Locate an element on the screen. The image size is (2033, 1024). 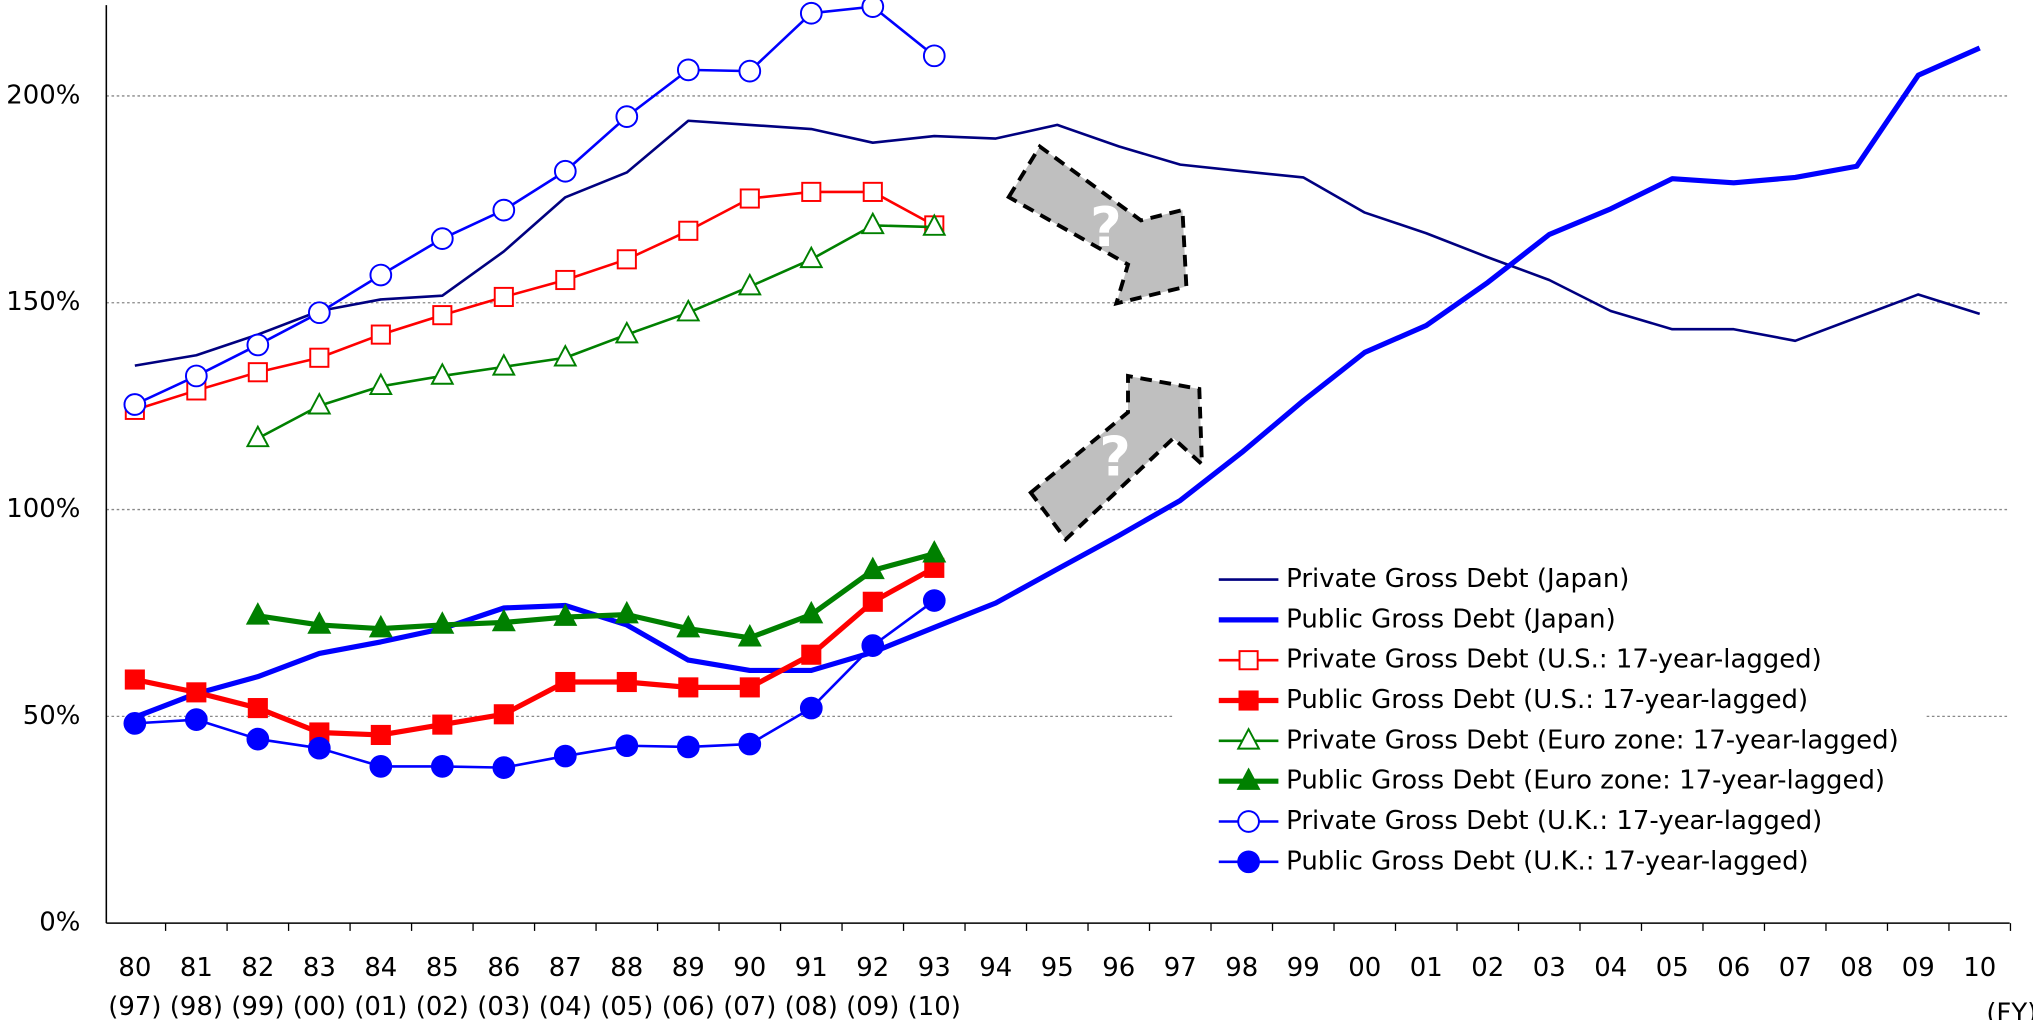
x-tick-sublabel: (09) is located at coordinates (872, 1006).